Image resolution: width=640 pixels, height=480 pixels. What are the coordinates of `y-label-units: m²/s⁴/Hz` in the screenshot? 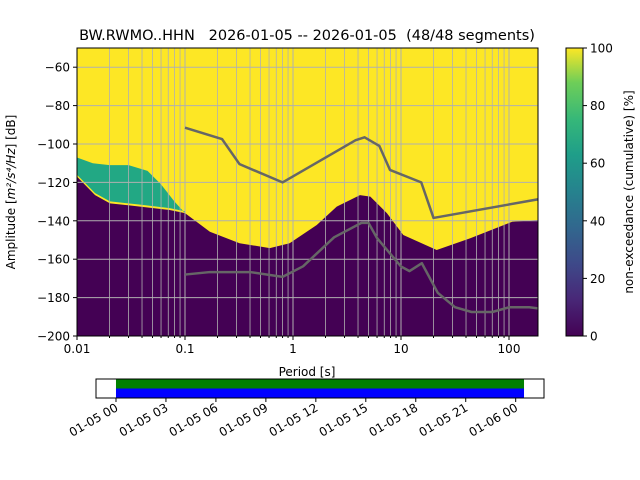 It's located at (11, 174).